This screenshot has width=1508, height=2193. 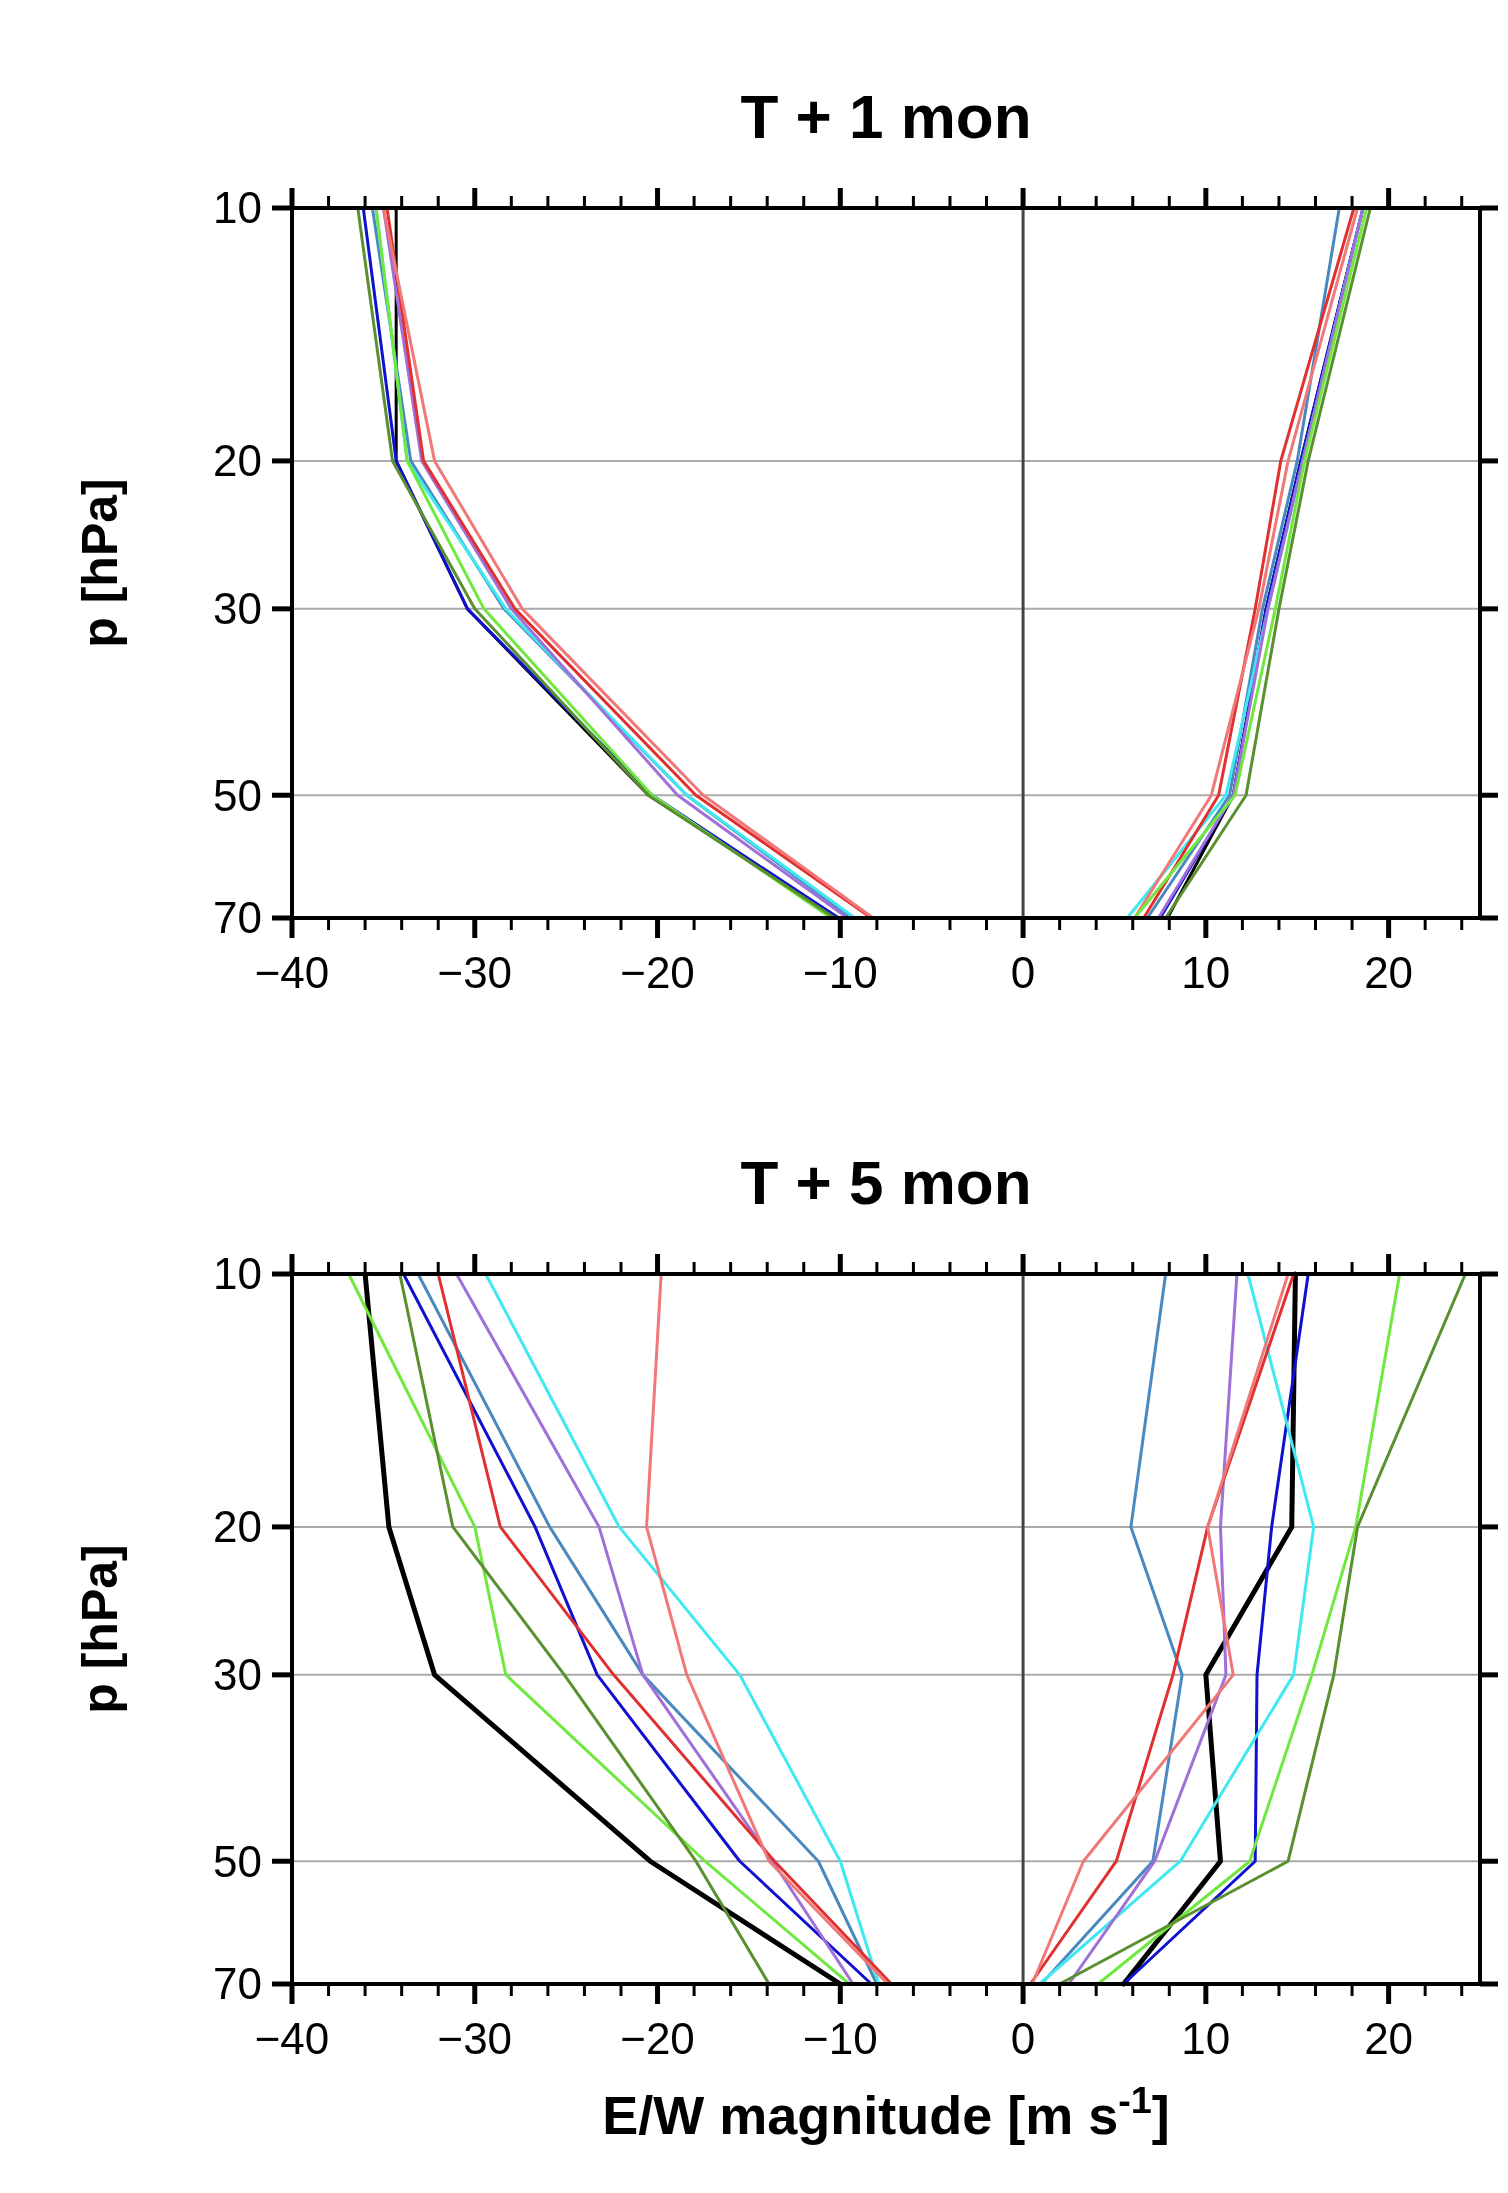 I want to click on x-axis-title: E/W magnitude [m s$^{-1}$], so click(x=886, y=2112).